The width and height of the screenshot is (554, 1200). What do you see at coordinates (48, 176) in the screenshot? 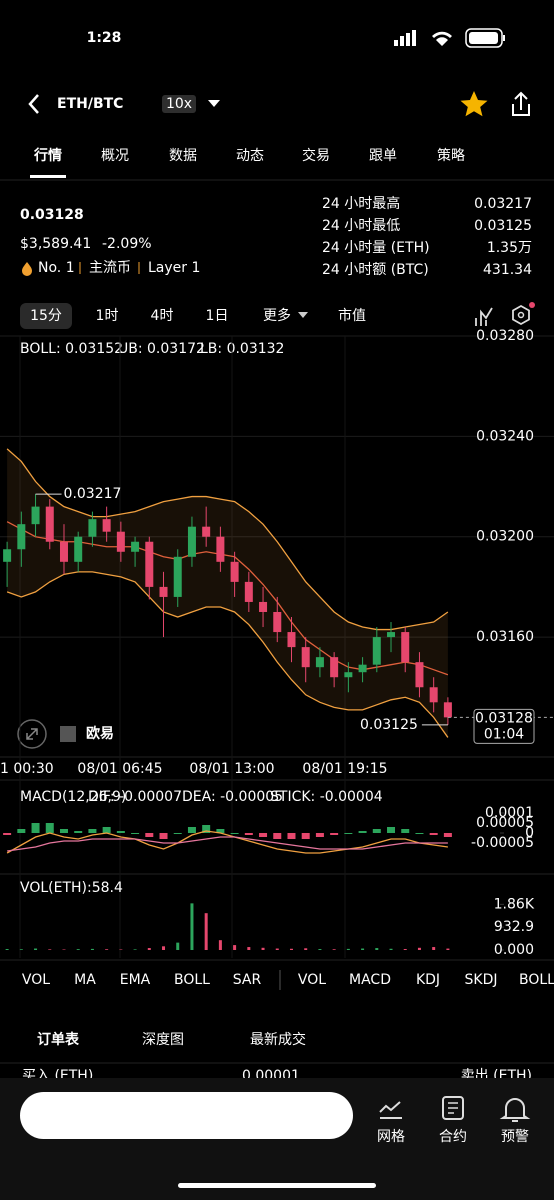
I see `tab-underline` at bounding box center [48, 176].